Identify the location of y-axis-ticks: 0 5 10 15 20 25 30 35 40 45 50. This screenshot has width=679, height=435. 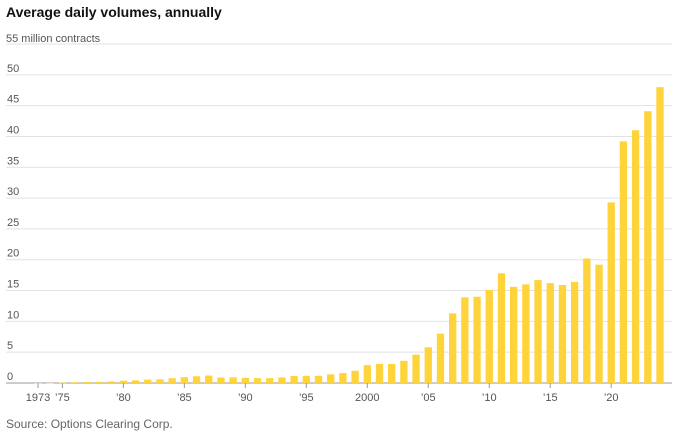
(13, 223).